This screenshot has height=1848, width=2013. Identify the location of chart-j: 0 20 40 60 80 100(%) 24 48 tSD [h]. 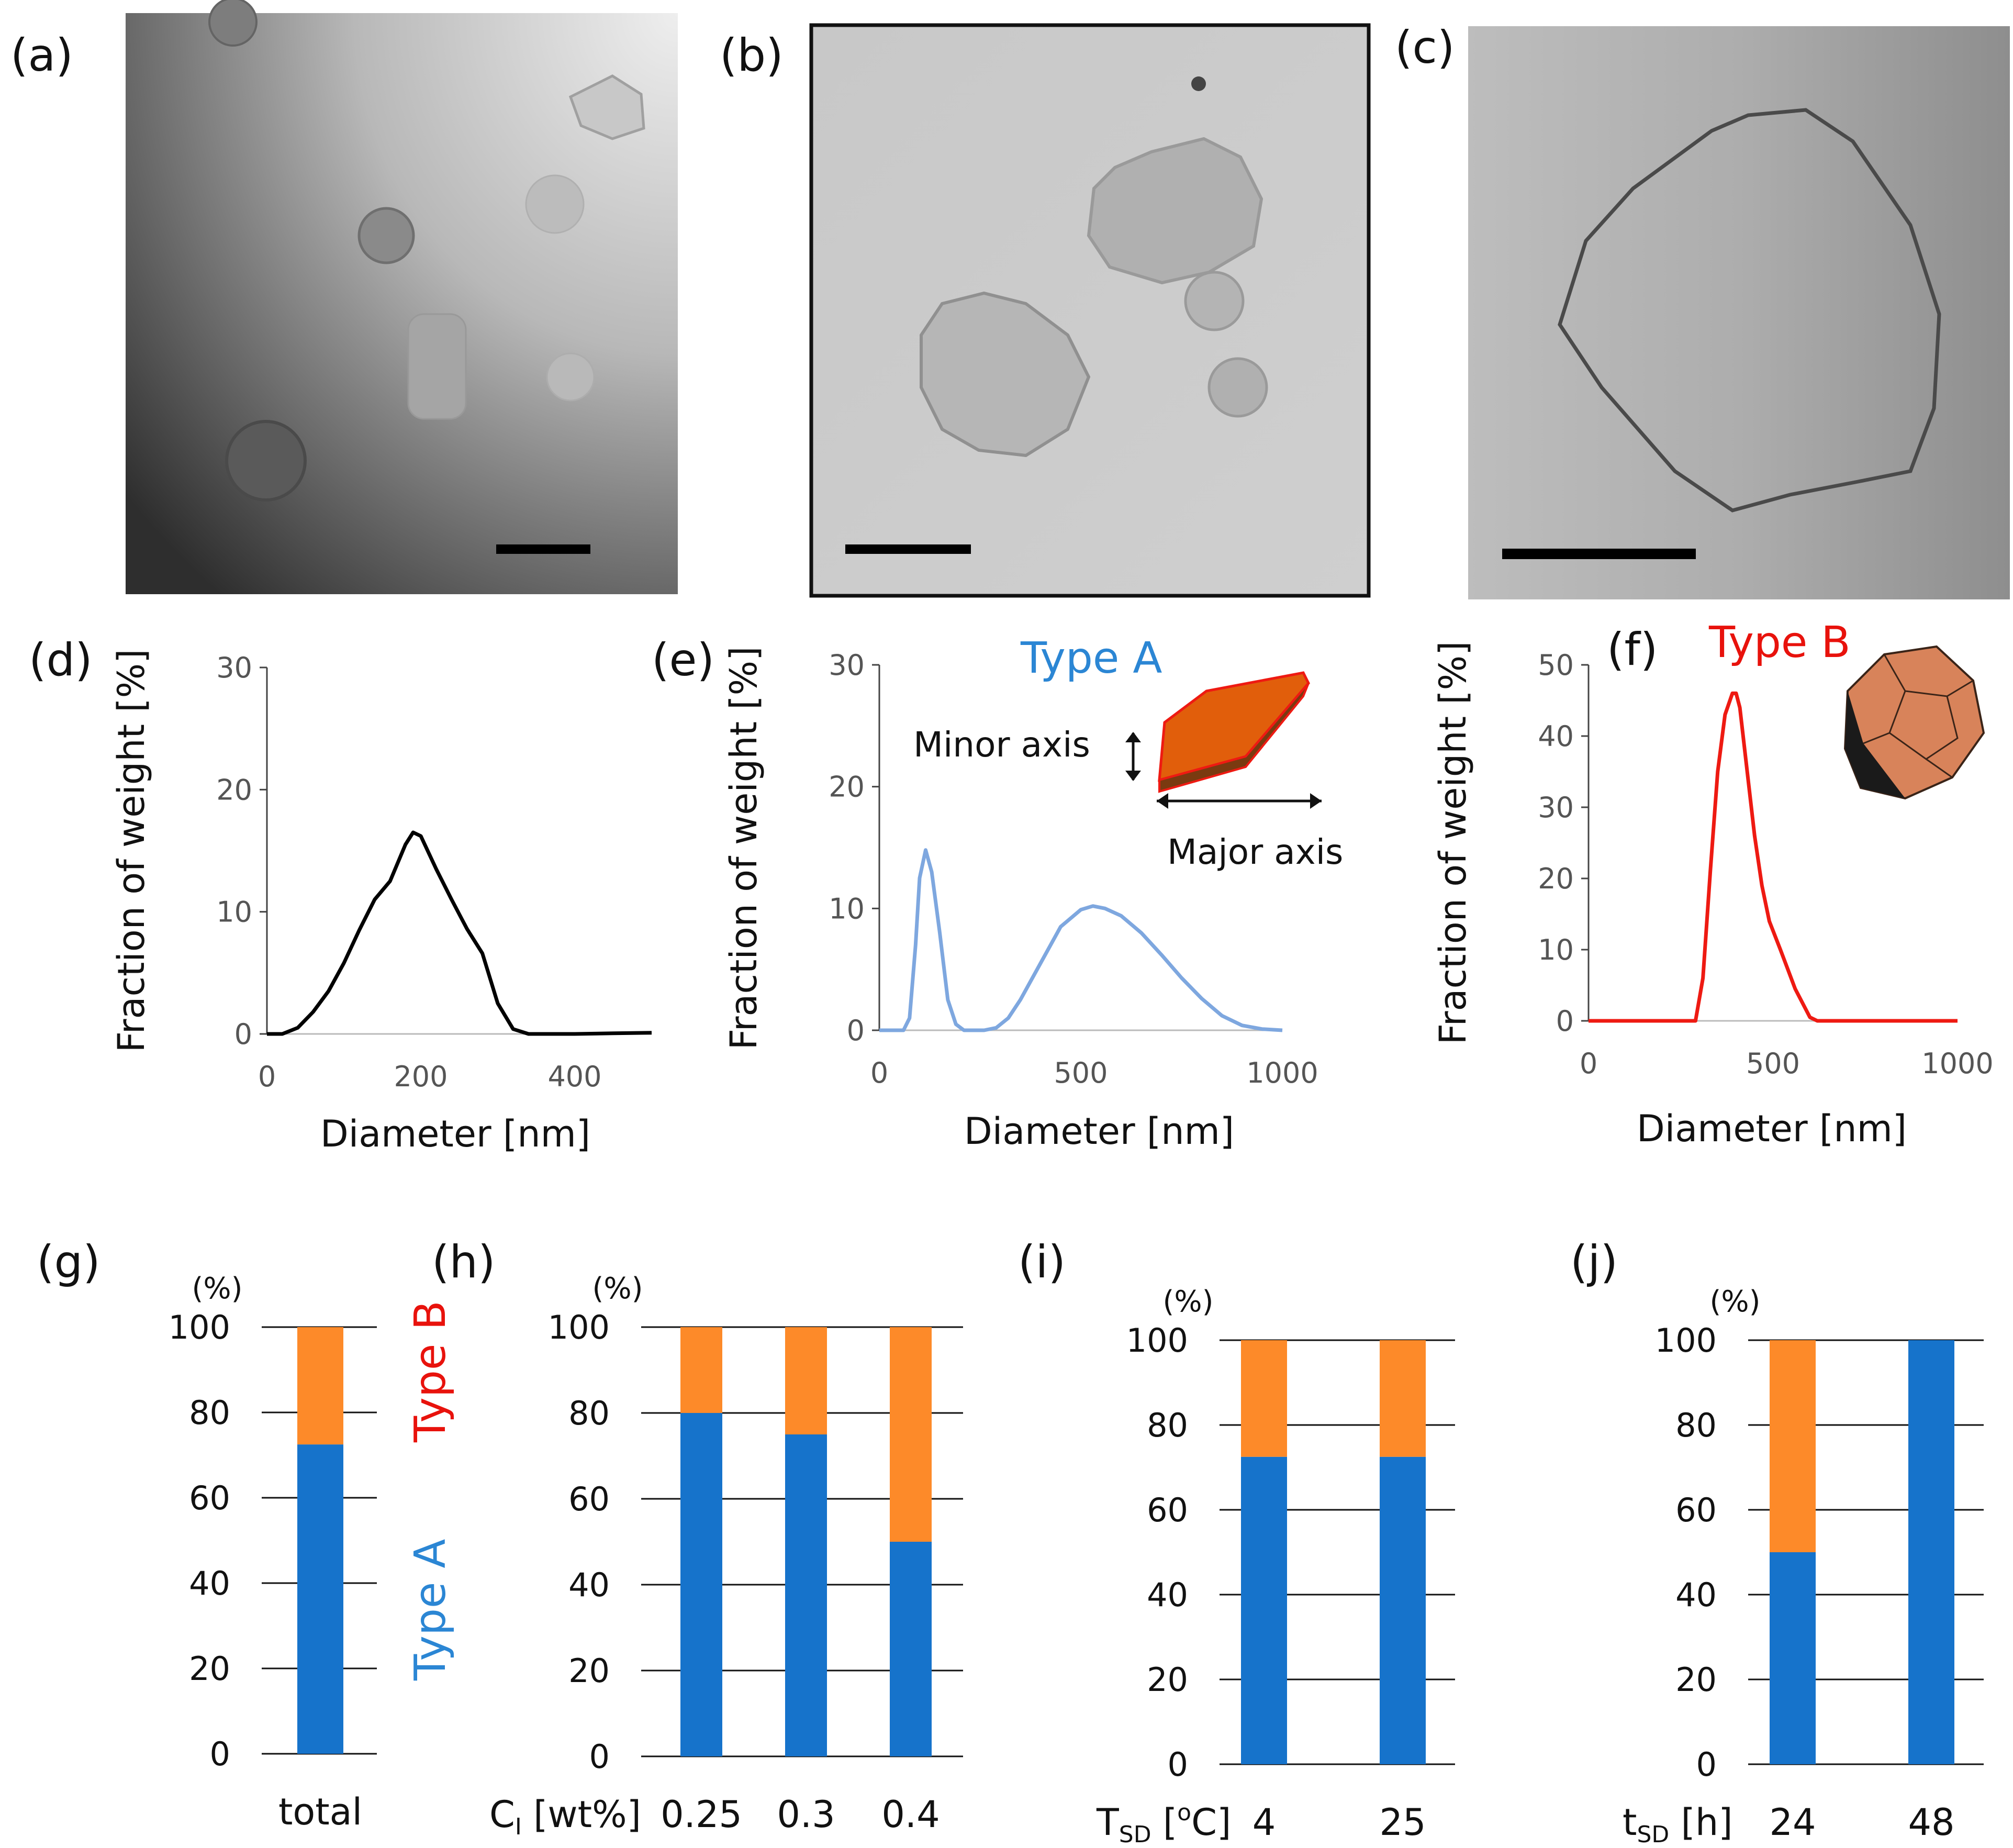
(1803, 1566).